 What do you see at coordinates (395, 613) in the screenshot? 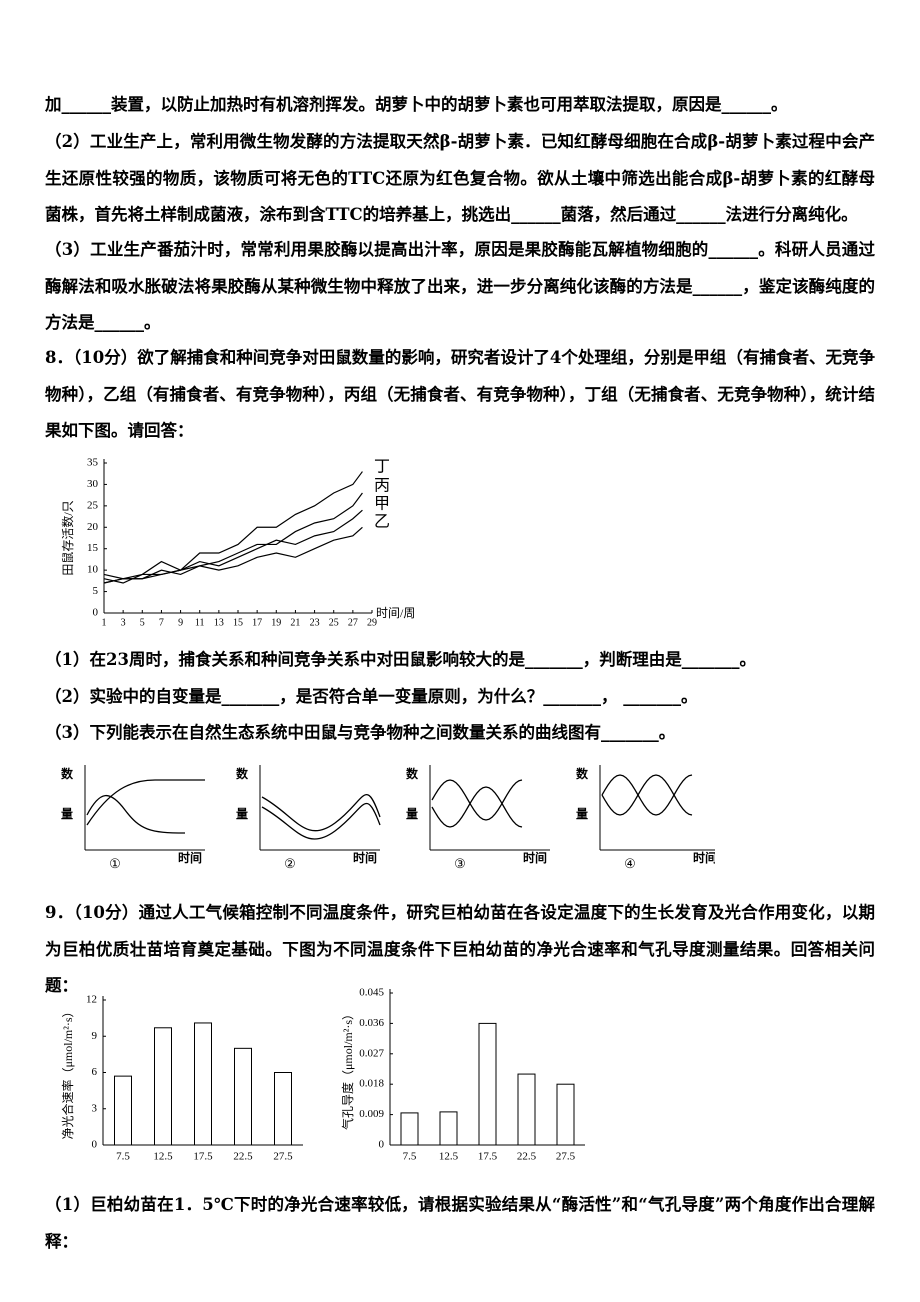
I see `x-axis-label: 时间/周` at bounding box center [395, 613].